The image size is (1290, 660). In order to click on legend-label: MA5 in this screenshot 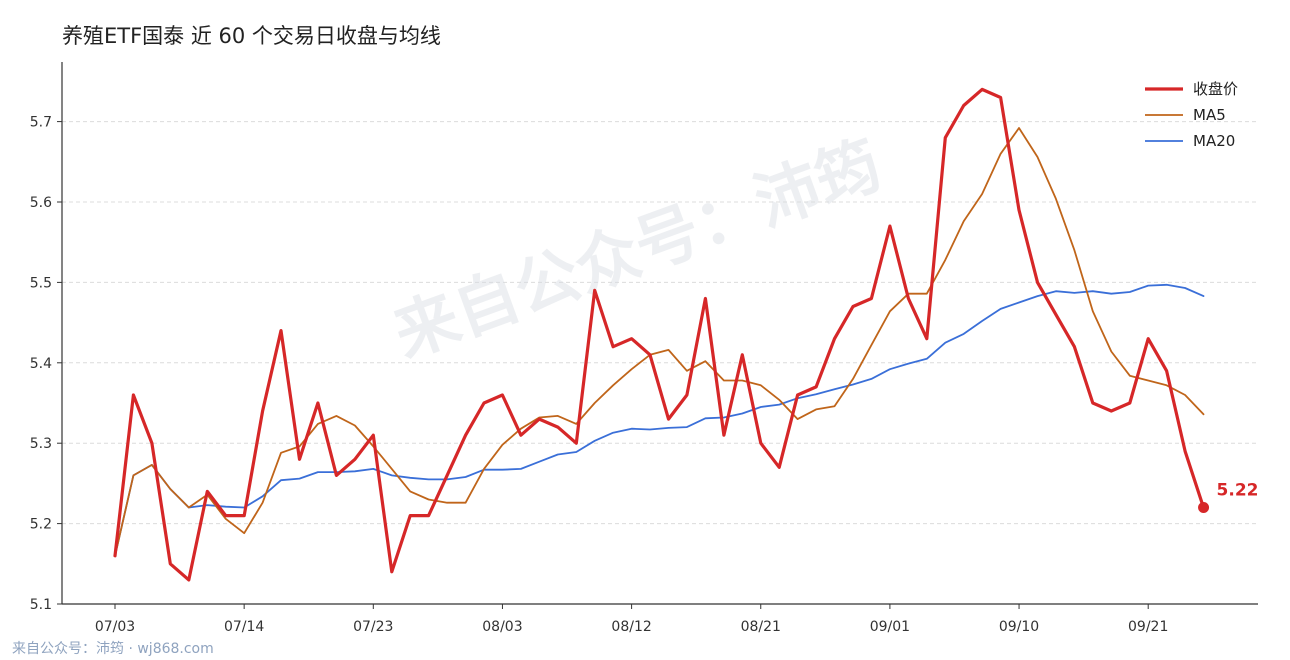, I will do `click(1209, 115)`.